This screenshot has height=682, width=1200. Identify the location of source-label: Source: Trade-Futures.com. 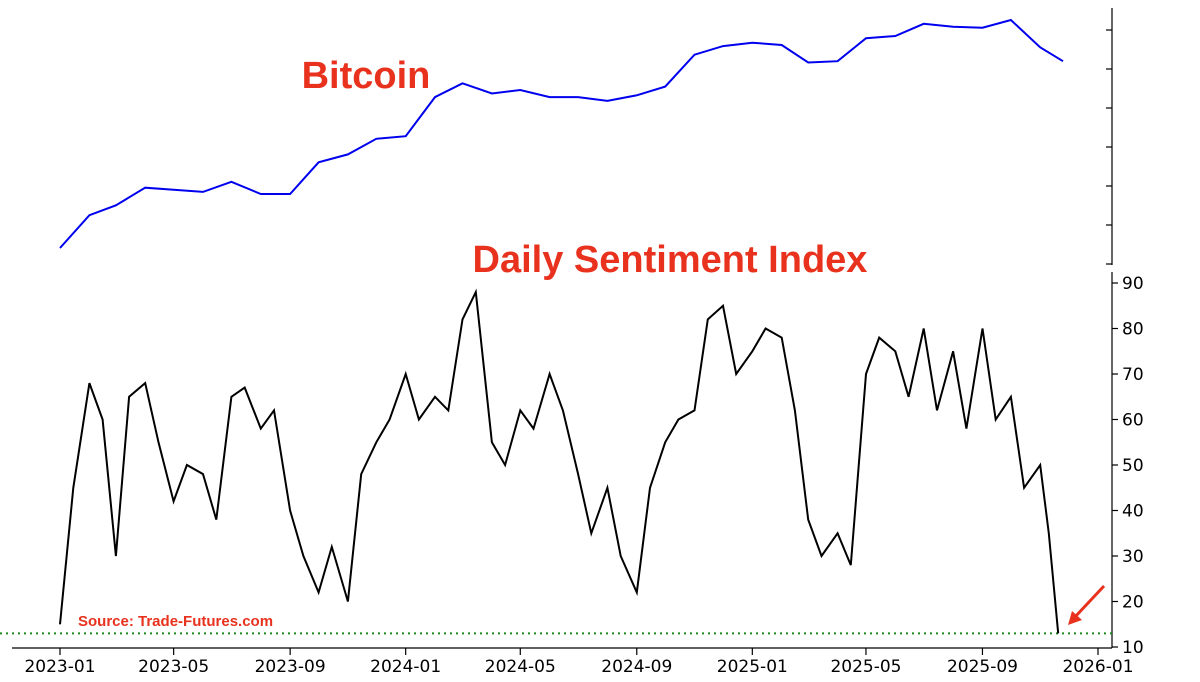
(175, 621).